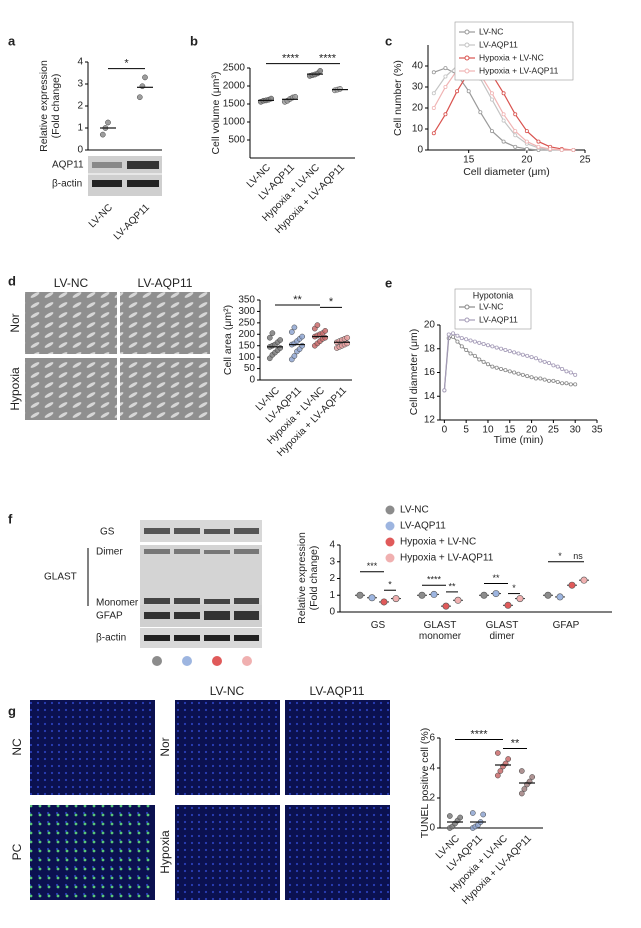 This screenshot has height=928, width=641. What do you see at coordinates (332, 561) in the screenshot?
I see `y-tick-label: 3` at bounding box center [332, 561].